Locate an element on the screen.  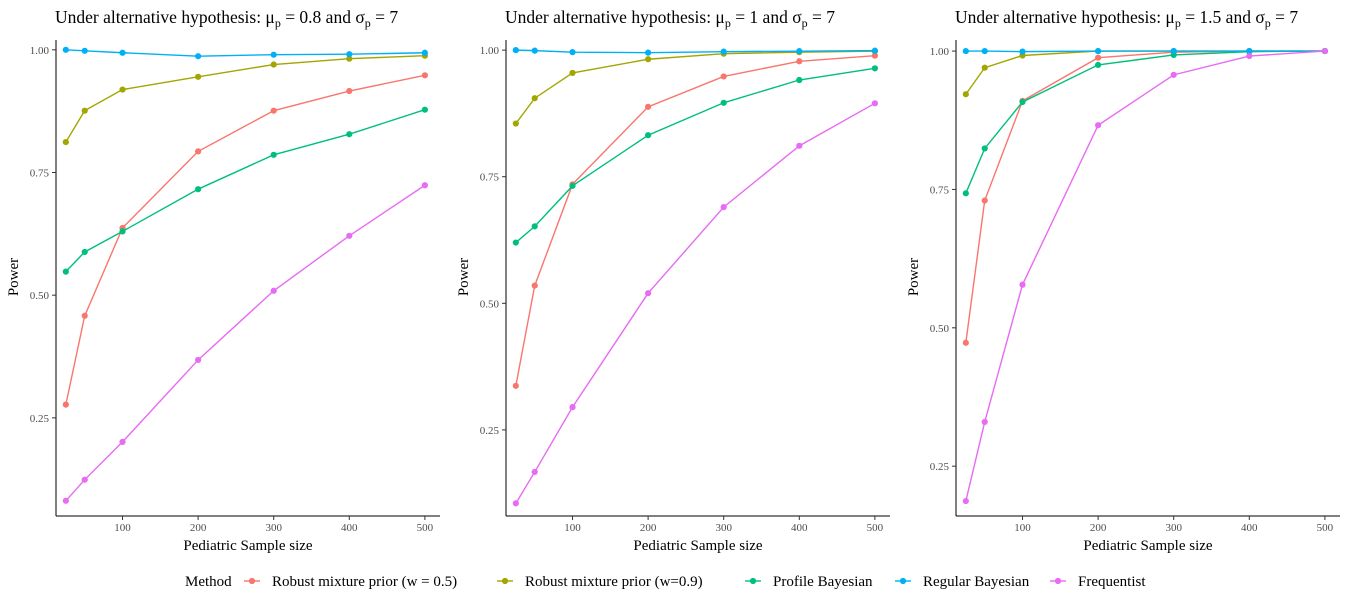
legend-title: Method is located at coordinates (208, 582).